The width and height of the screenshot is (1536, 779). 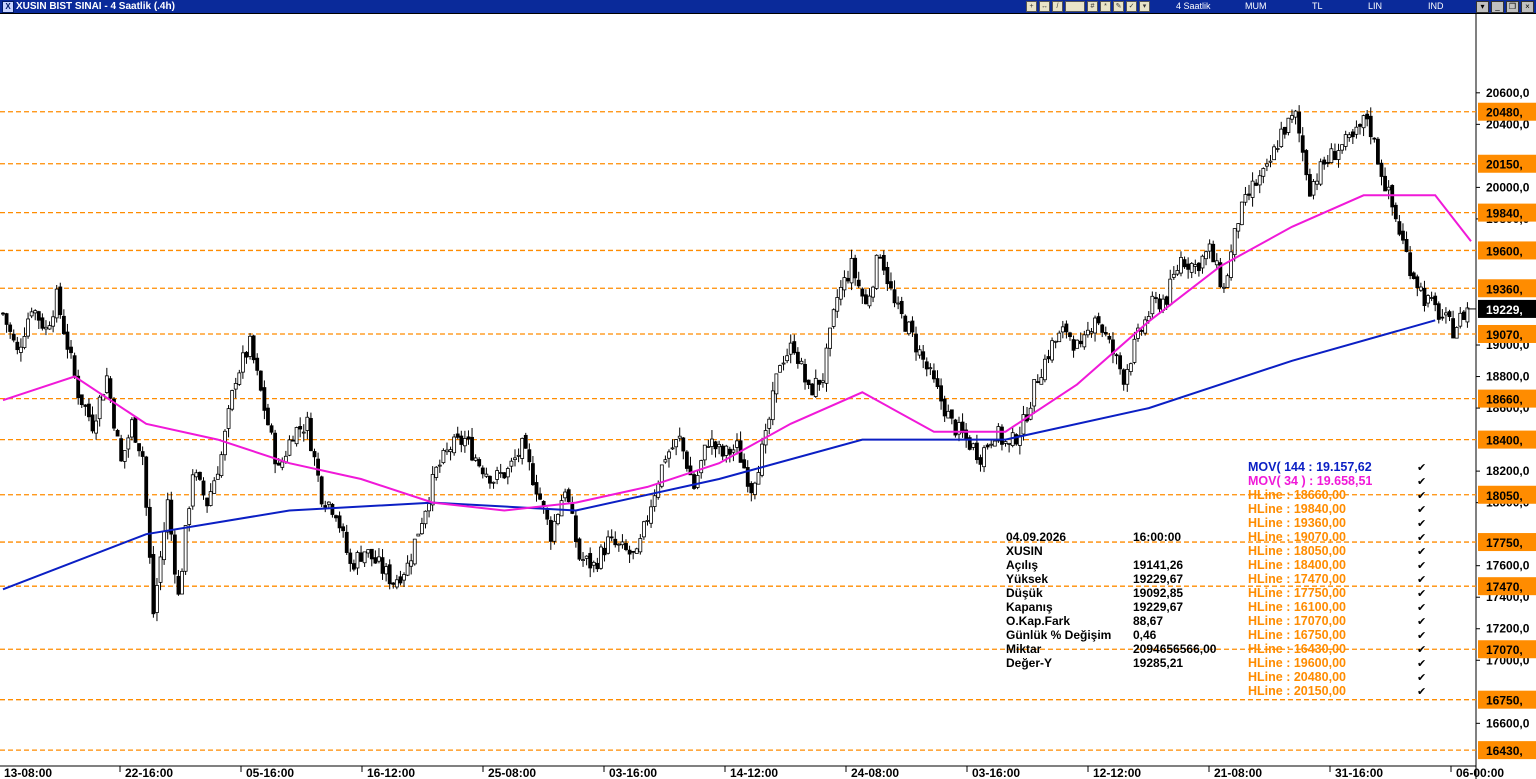 What do you see at coordinates (1057, 6) in the screenshot?
I see `drawing-icon: /` at bounding box center [1057, 6].